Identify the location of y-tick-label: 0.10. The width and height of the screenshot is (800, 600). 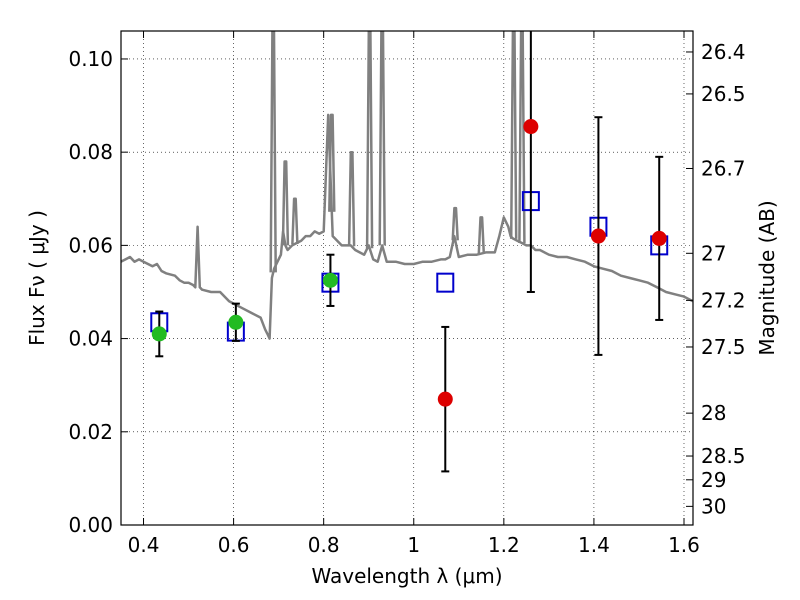
(90, 59).